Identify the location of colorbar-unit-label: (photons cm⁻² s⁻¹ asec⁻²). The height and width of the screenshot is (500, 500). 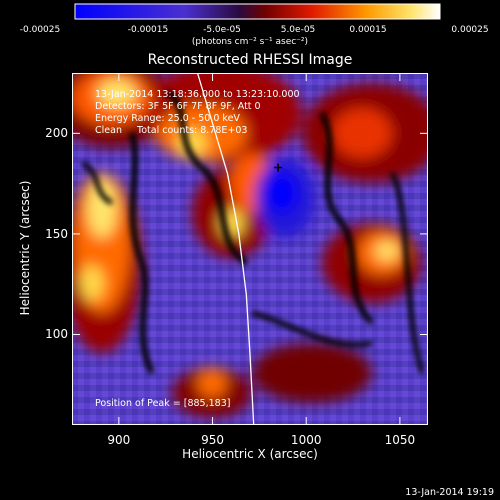
(250, 42).